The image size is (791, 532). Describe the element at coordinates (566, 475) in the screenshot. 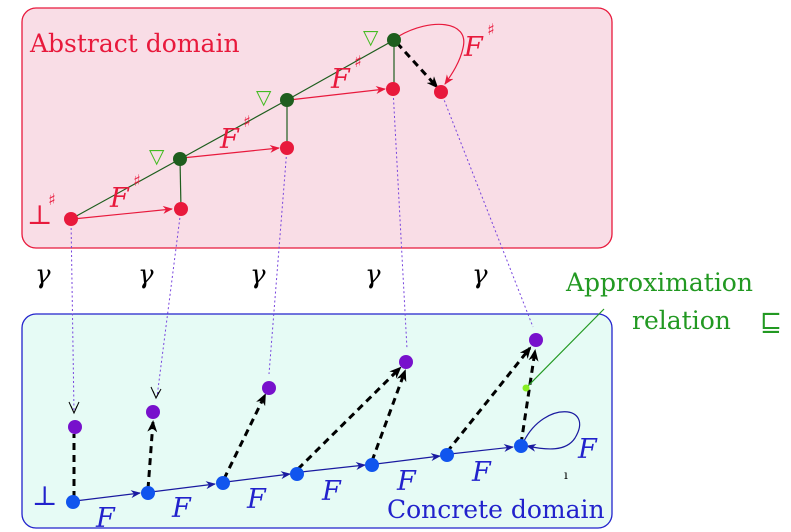

I see `stray-mark: ı` at that location.